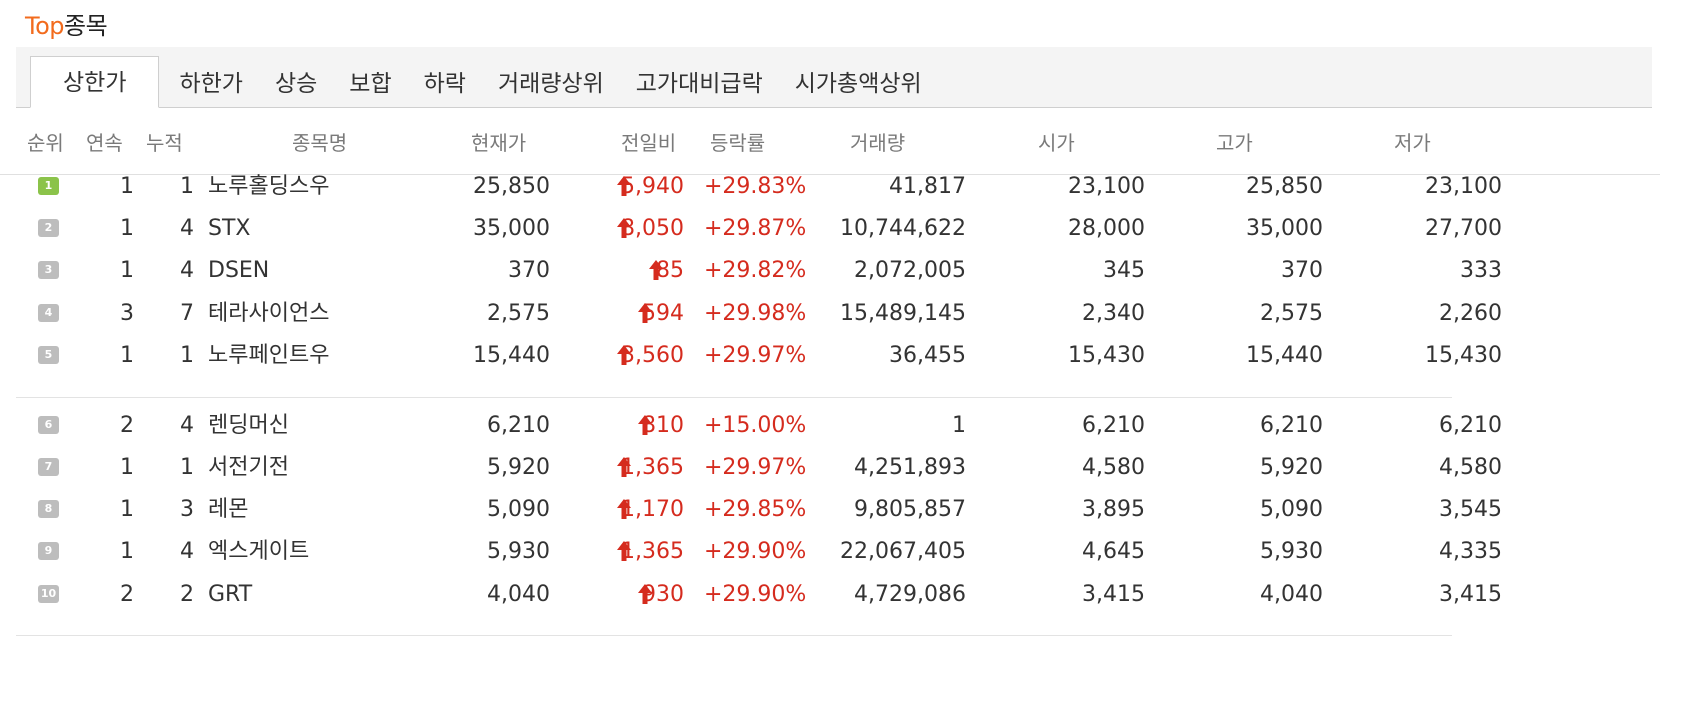  What do you see at coordinates (269, 355) in the screenshot?
I see `stock-name-link: 노루페인트우` at bounding box center [269, 355].